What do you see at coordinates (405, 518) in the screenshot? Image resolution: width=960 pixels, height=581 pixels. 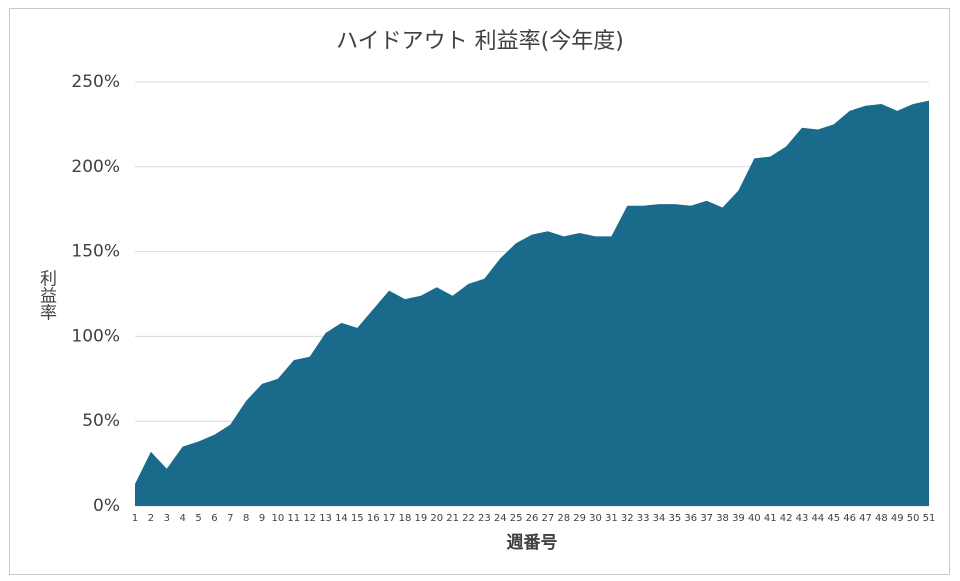 I see `x-tick-label: 18` at bounding box center [405, 518].